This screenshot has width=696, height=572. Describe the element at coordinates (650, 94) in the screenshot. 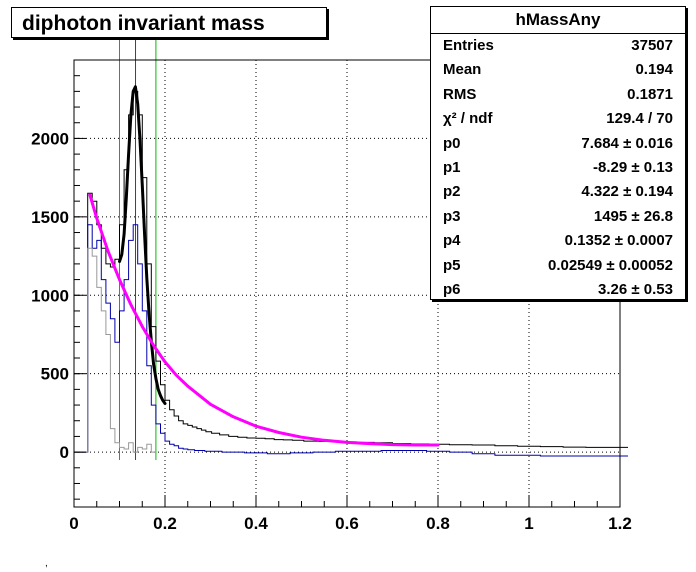

I see `stats-value: 0.1871` at that location.